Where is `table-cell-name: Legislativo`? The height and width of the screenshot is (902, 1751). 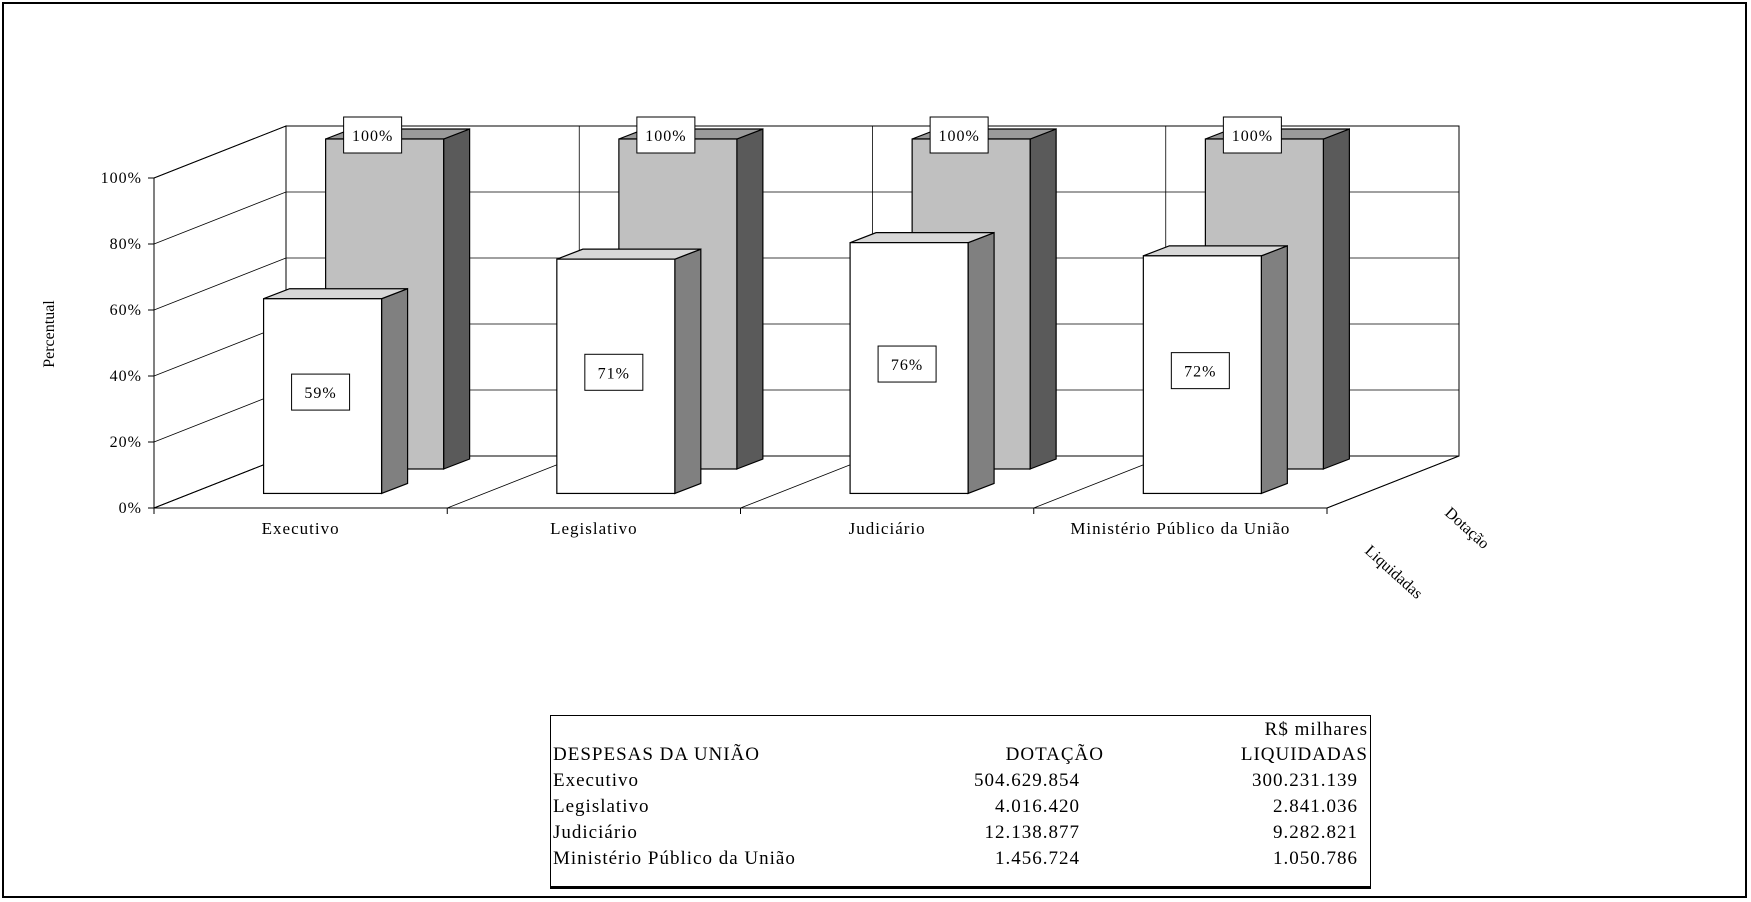 table-cell-name: Legislativo is located at coordinates (601, 806).